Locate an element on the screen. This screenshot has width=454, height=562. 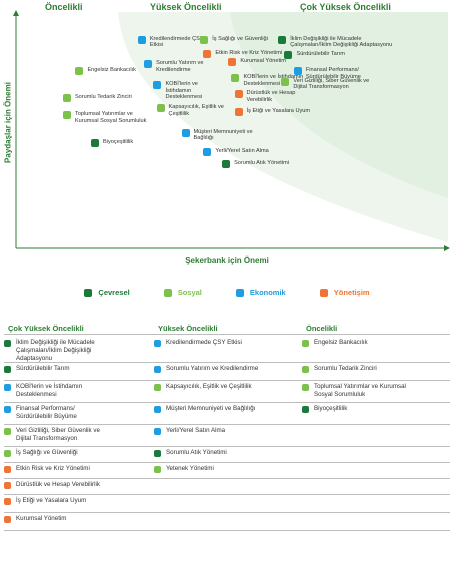
cell-text: Sorumlu Tedarik Zinciri is located at coordinates (345, 368).